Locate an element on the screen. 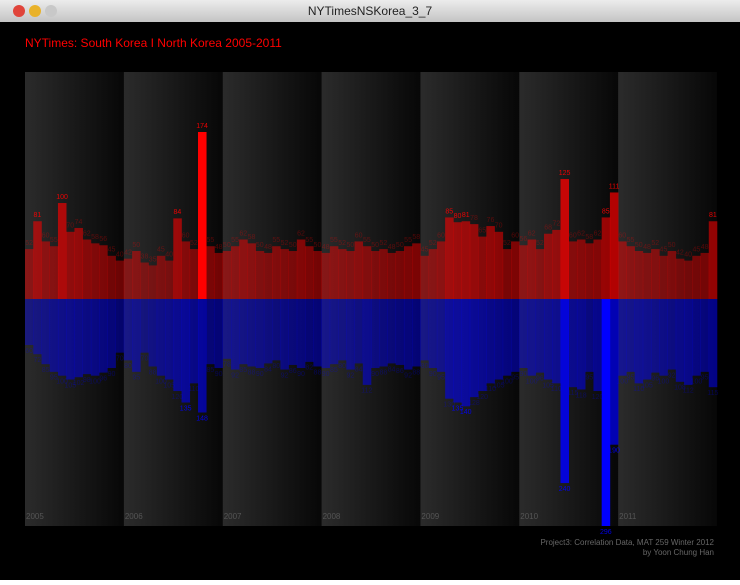 This screenshot has width=740, height=585. value-label: 112 is located at coordinates (366, 391).